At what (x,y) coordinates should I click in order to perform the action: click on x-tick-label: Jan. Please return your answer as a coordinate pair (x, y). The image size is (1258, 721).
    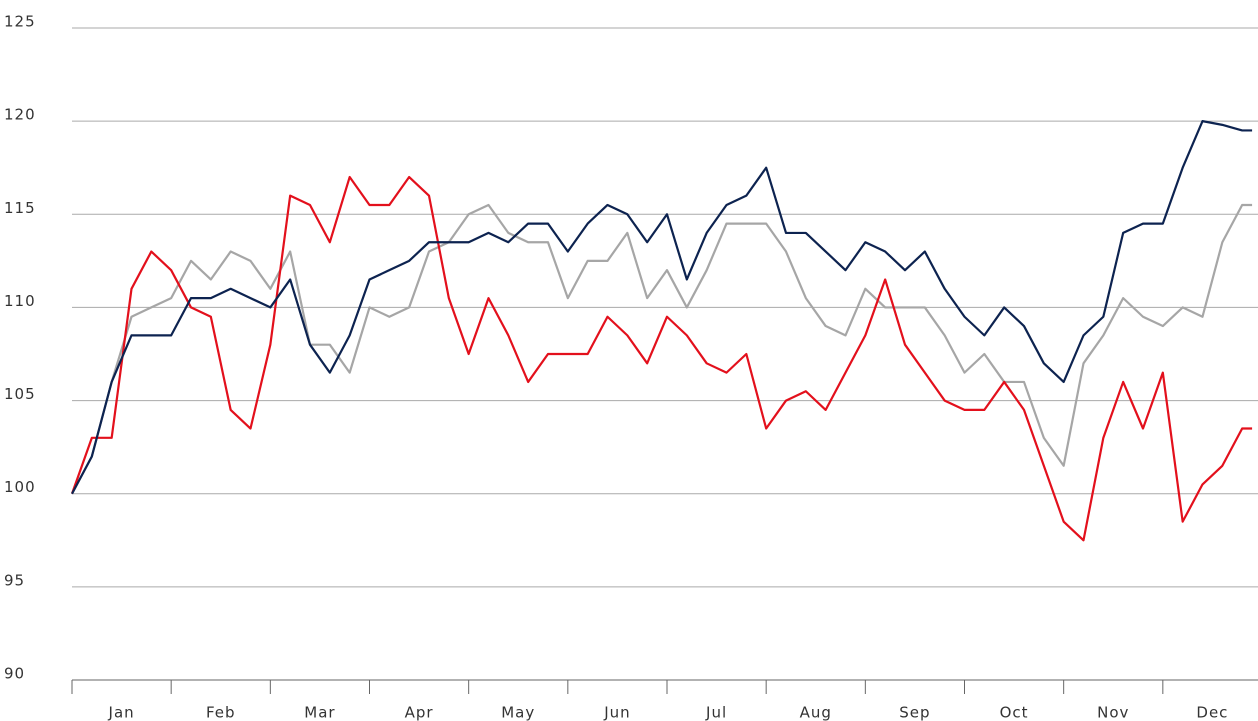
    Looking at the image, I should click on (121, 712).